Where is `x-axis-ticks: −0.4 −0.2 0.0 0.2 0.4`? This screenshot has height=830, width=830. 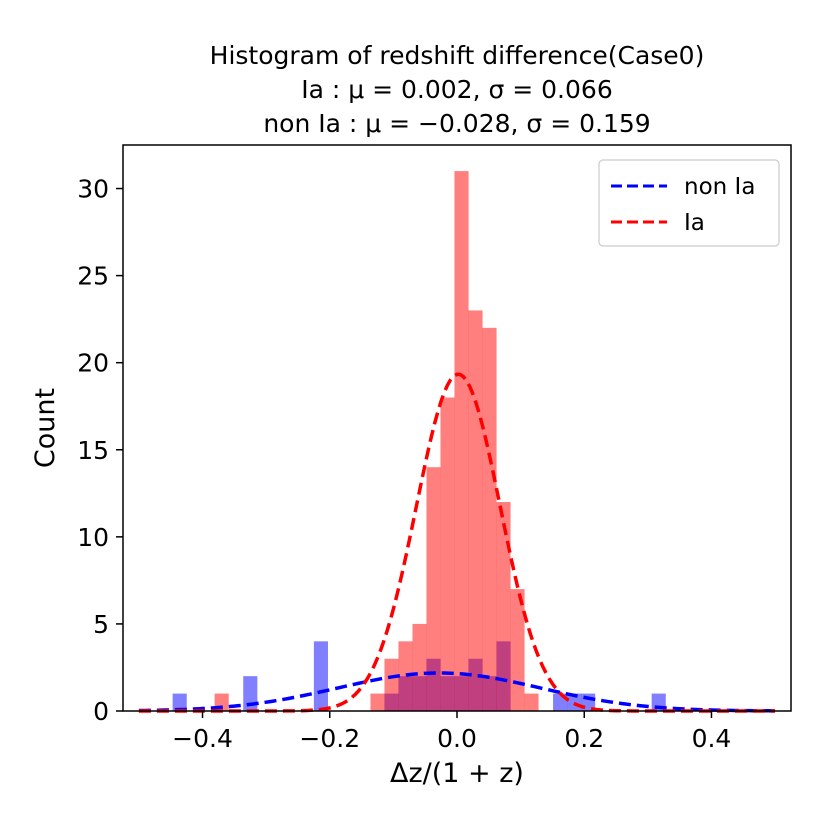
x-axis-ticks: −0.4 −0.2 0.0 0.2 0.4 is located at coordinates (451, 732).